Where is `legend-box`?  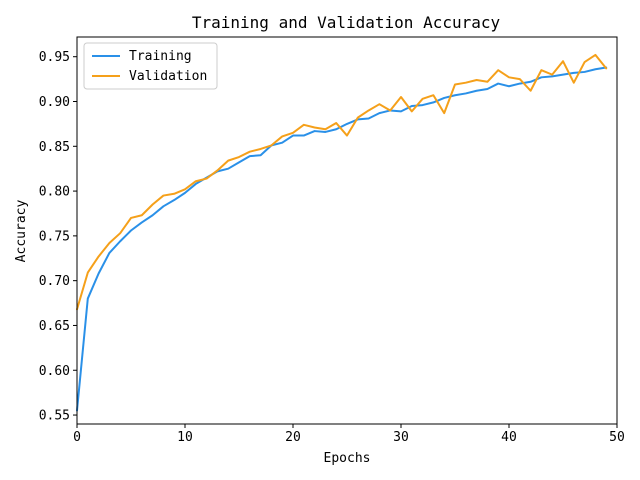
legend-box is located at coordinates (150, 66).